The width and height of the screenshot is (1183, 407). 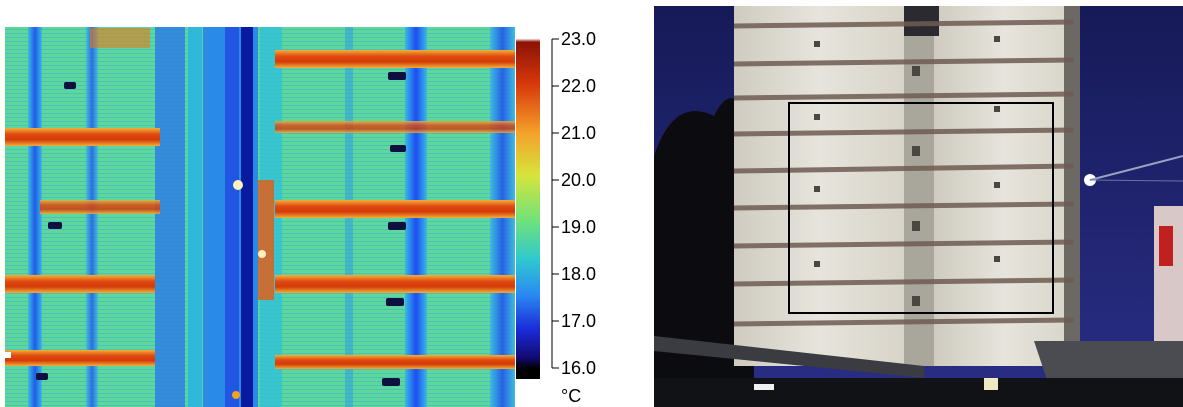 What do you see at coordinates (921, 208) in the screenshot?
I see `inspection-area-frame` at bounding box center [921, 208].